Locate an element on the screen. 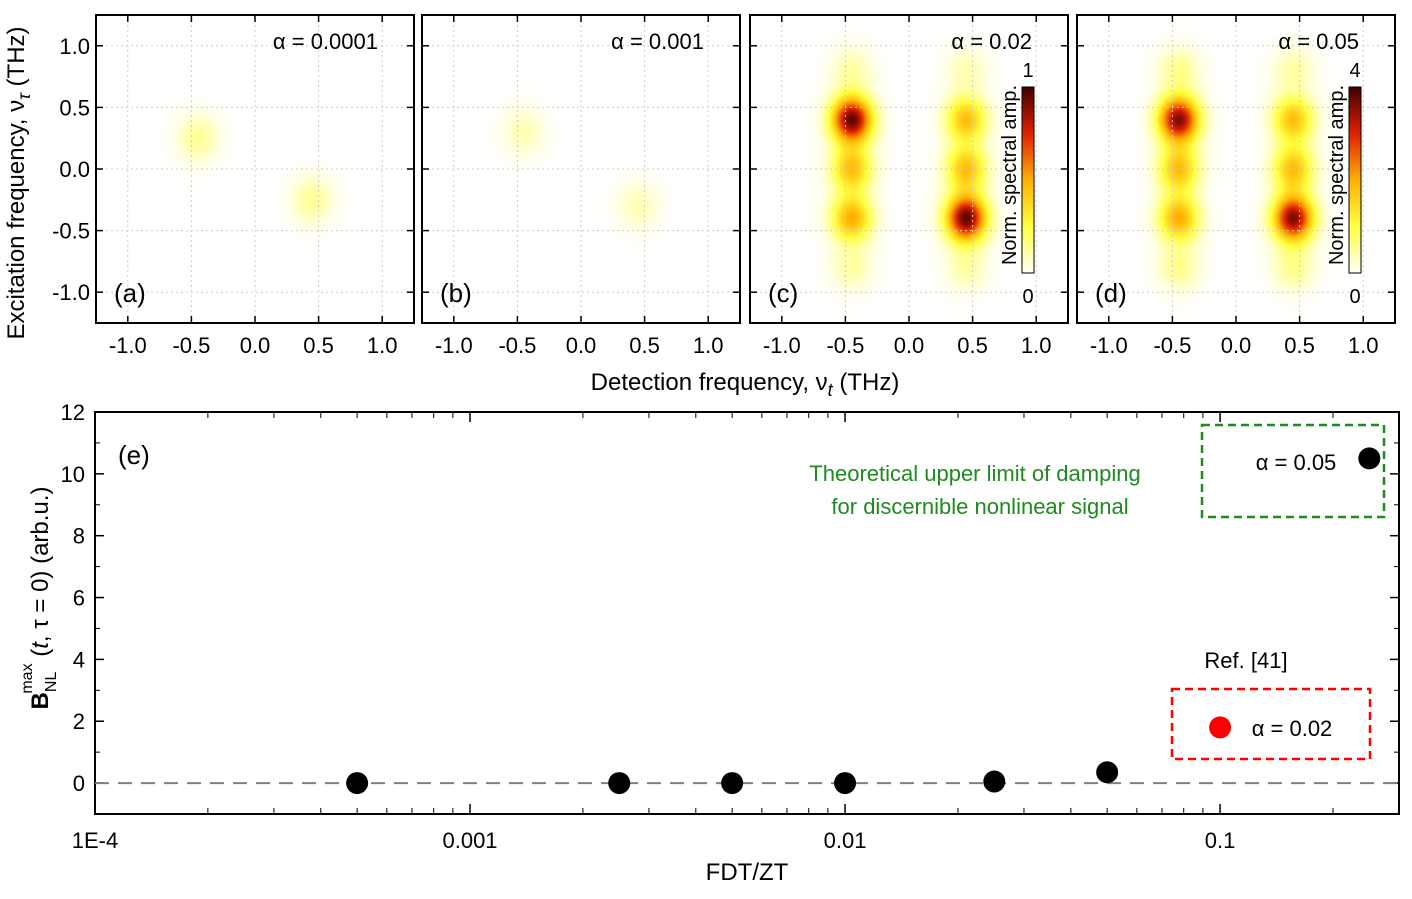  y-tick-label: -0.5 is located at coordinates (71, 231).